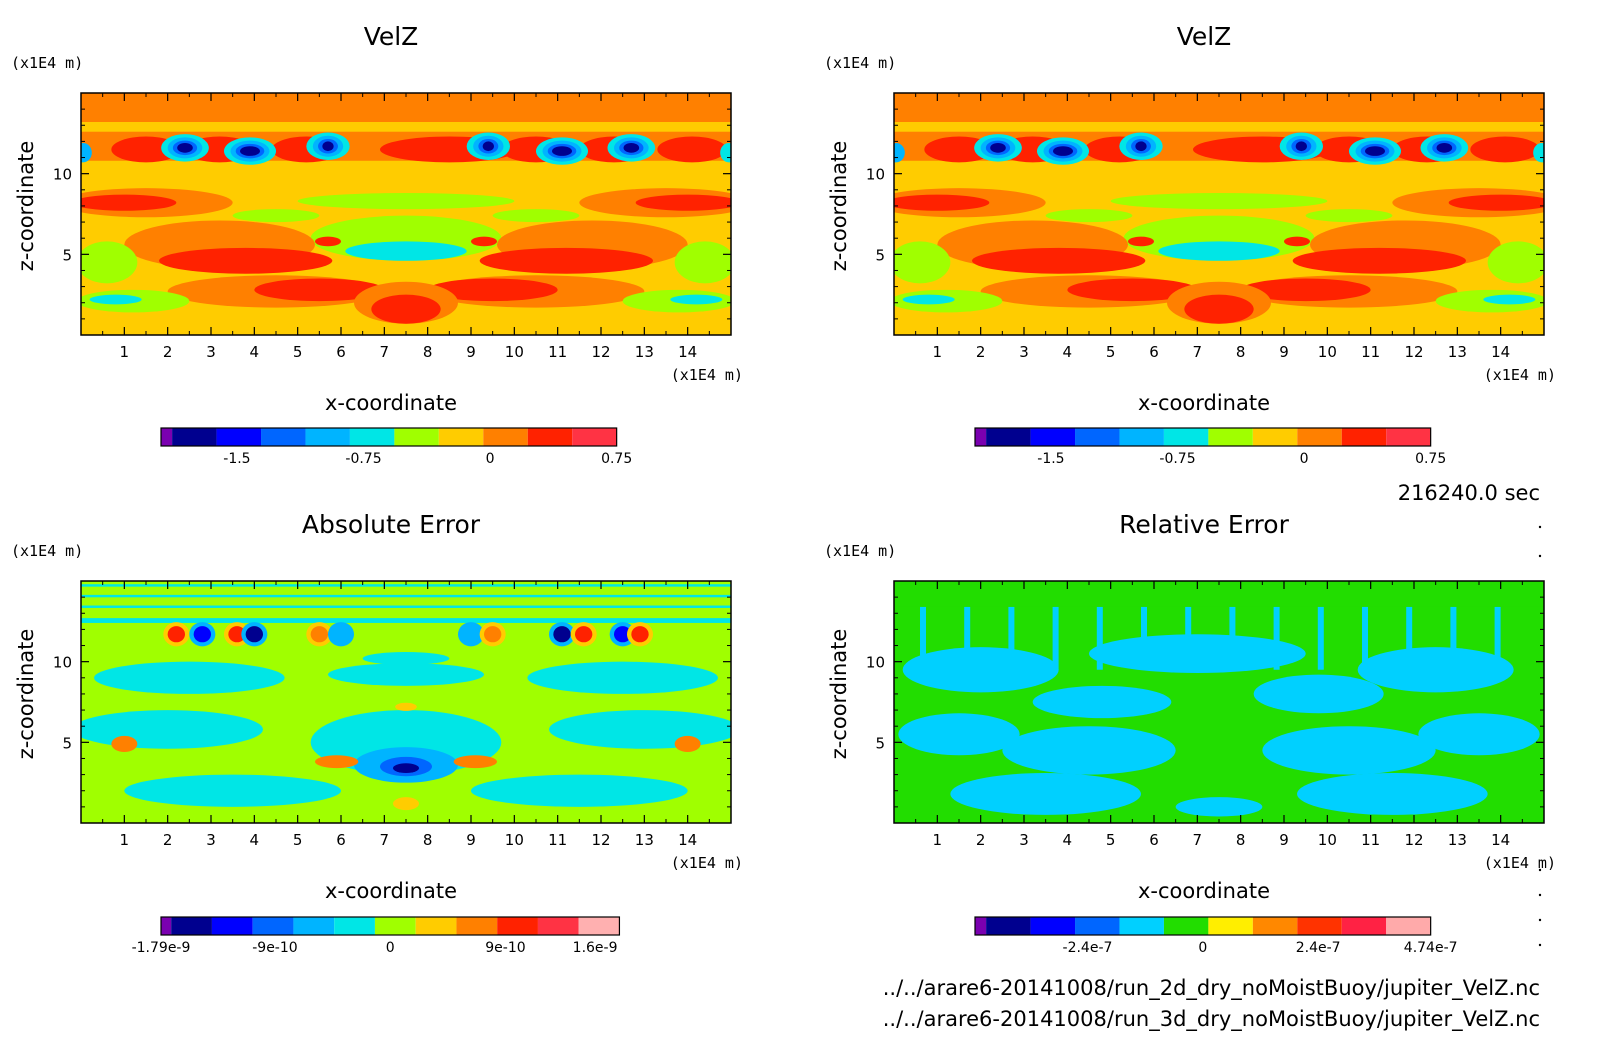  What do you see at coordinates (1204, 524) in the screenshot?
I see `chart-title: Relative Error` at bounding box center [1204, 524].